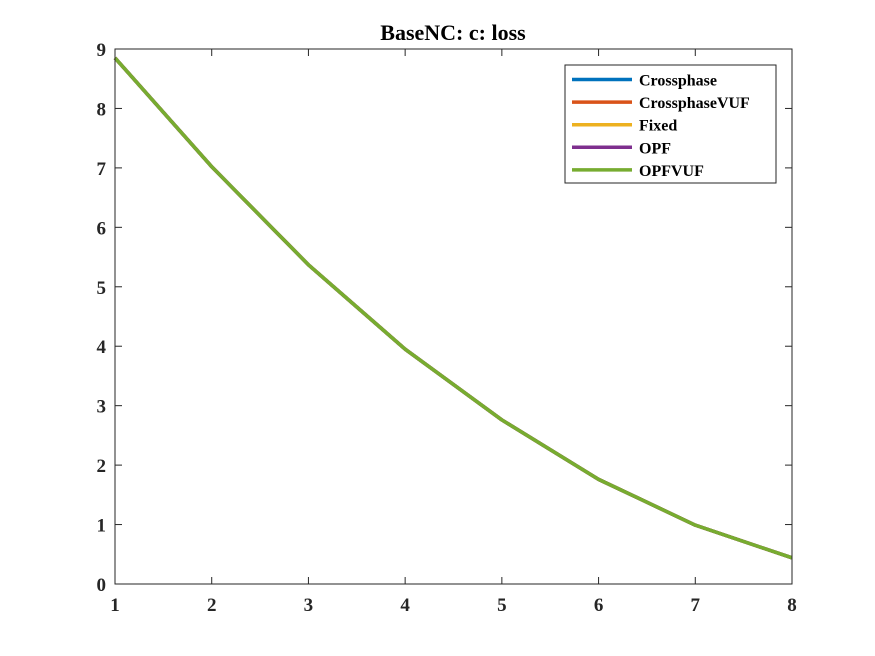 The width and height of the screenshot is (875, 656). Describe the element at coordinates (115, 605) in the screenshot. I see `x-tick-label: 1` at that location.